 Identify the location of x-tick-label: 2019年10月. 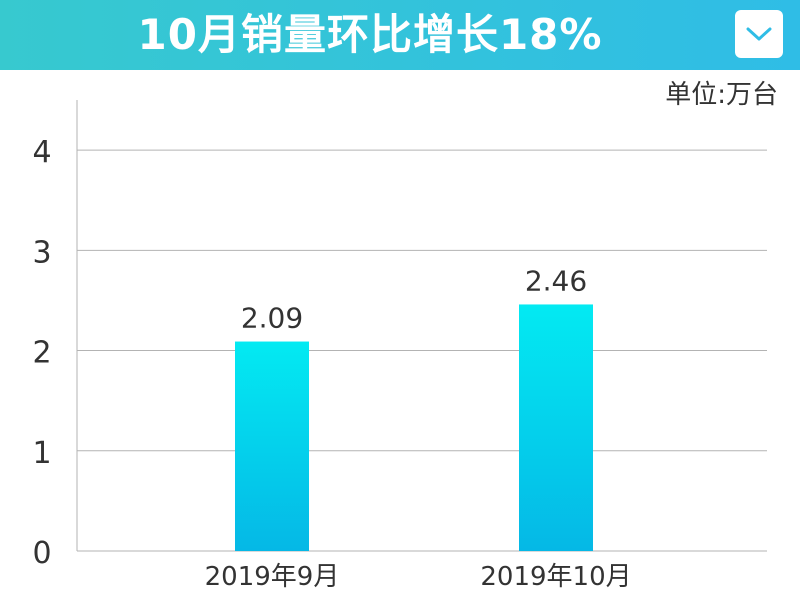
(555, 577).